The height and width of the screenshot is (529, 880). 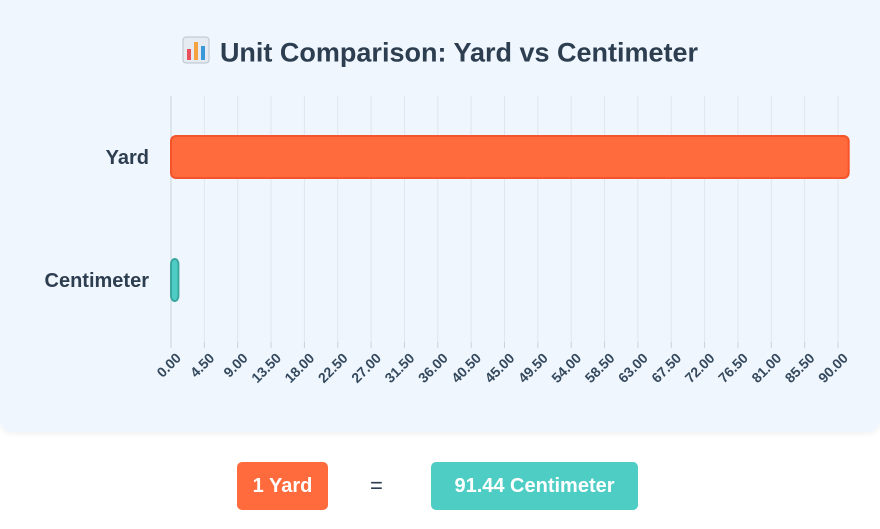 I want to click on x-tick-label: 0.00, so click(x=168, y=365).